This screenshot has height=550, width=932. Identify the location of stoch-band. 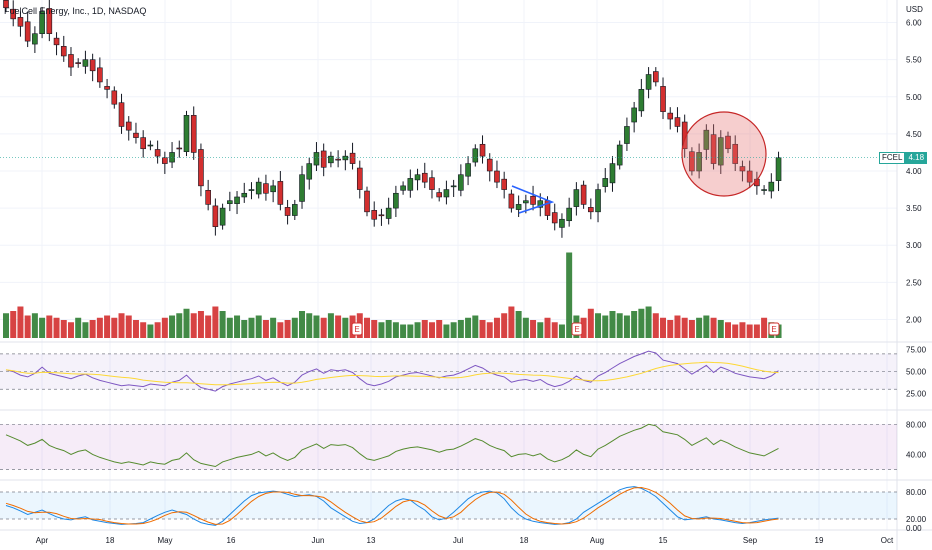
(448, 505).